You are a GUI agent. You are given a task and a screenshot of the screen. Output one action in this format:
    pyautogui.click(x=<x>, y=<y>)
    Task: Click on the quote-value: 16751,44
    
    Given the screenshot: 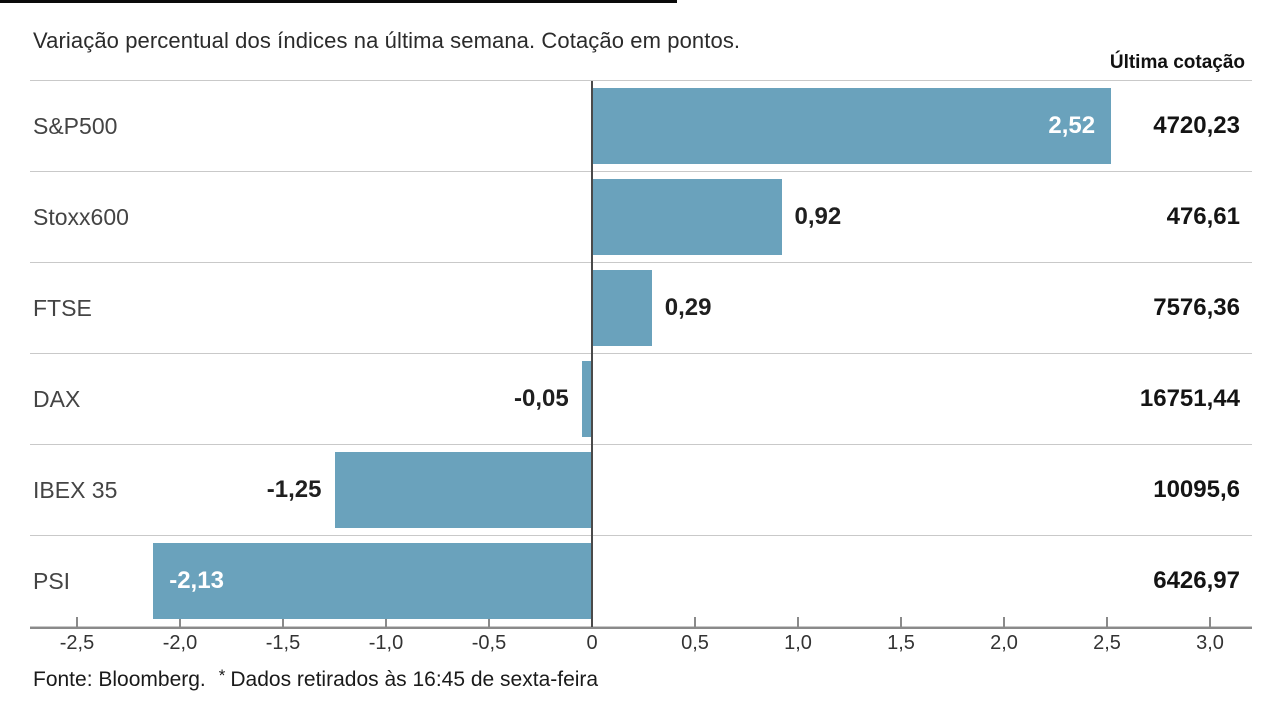 What is the action you would take?
    pyautogui.click(x=1189, y=398)
    